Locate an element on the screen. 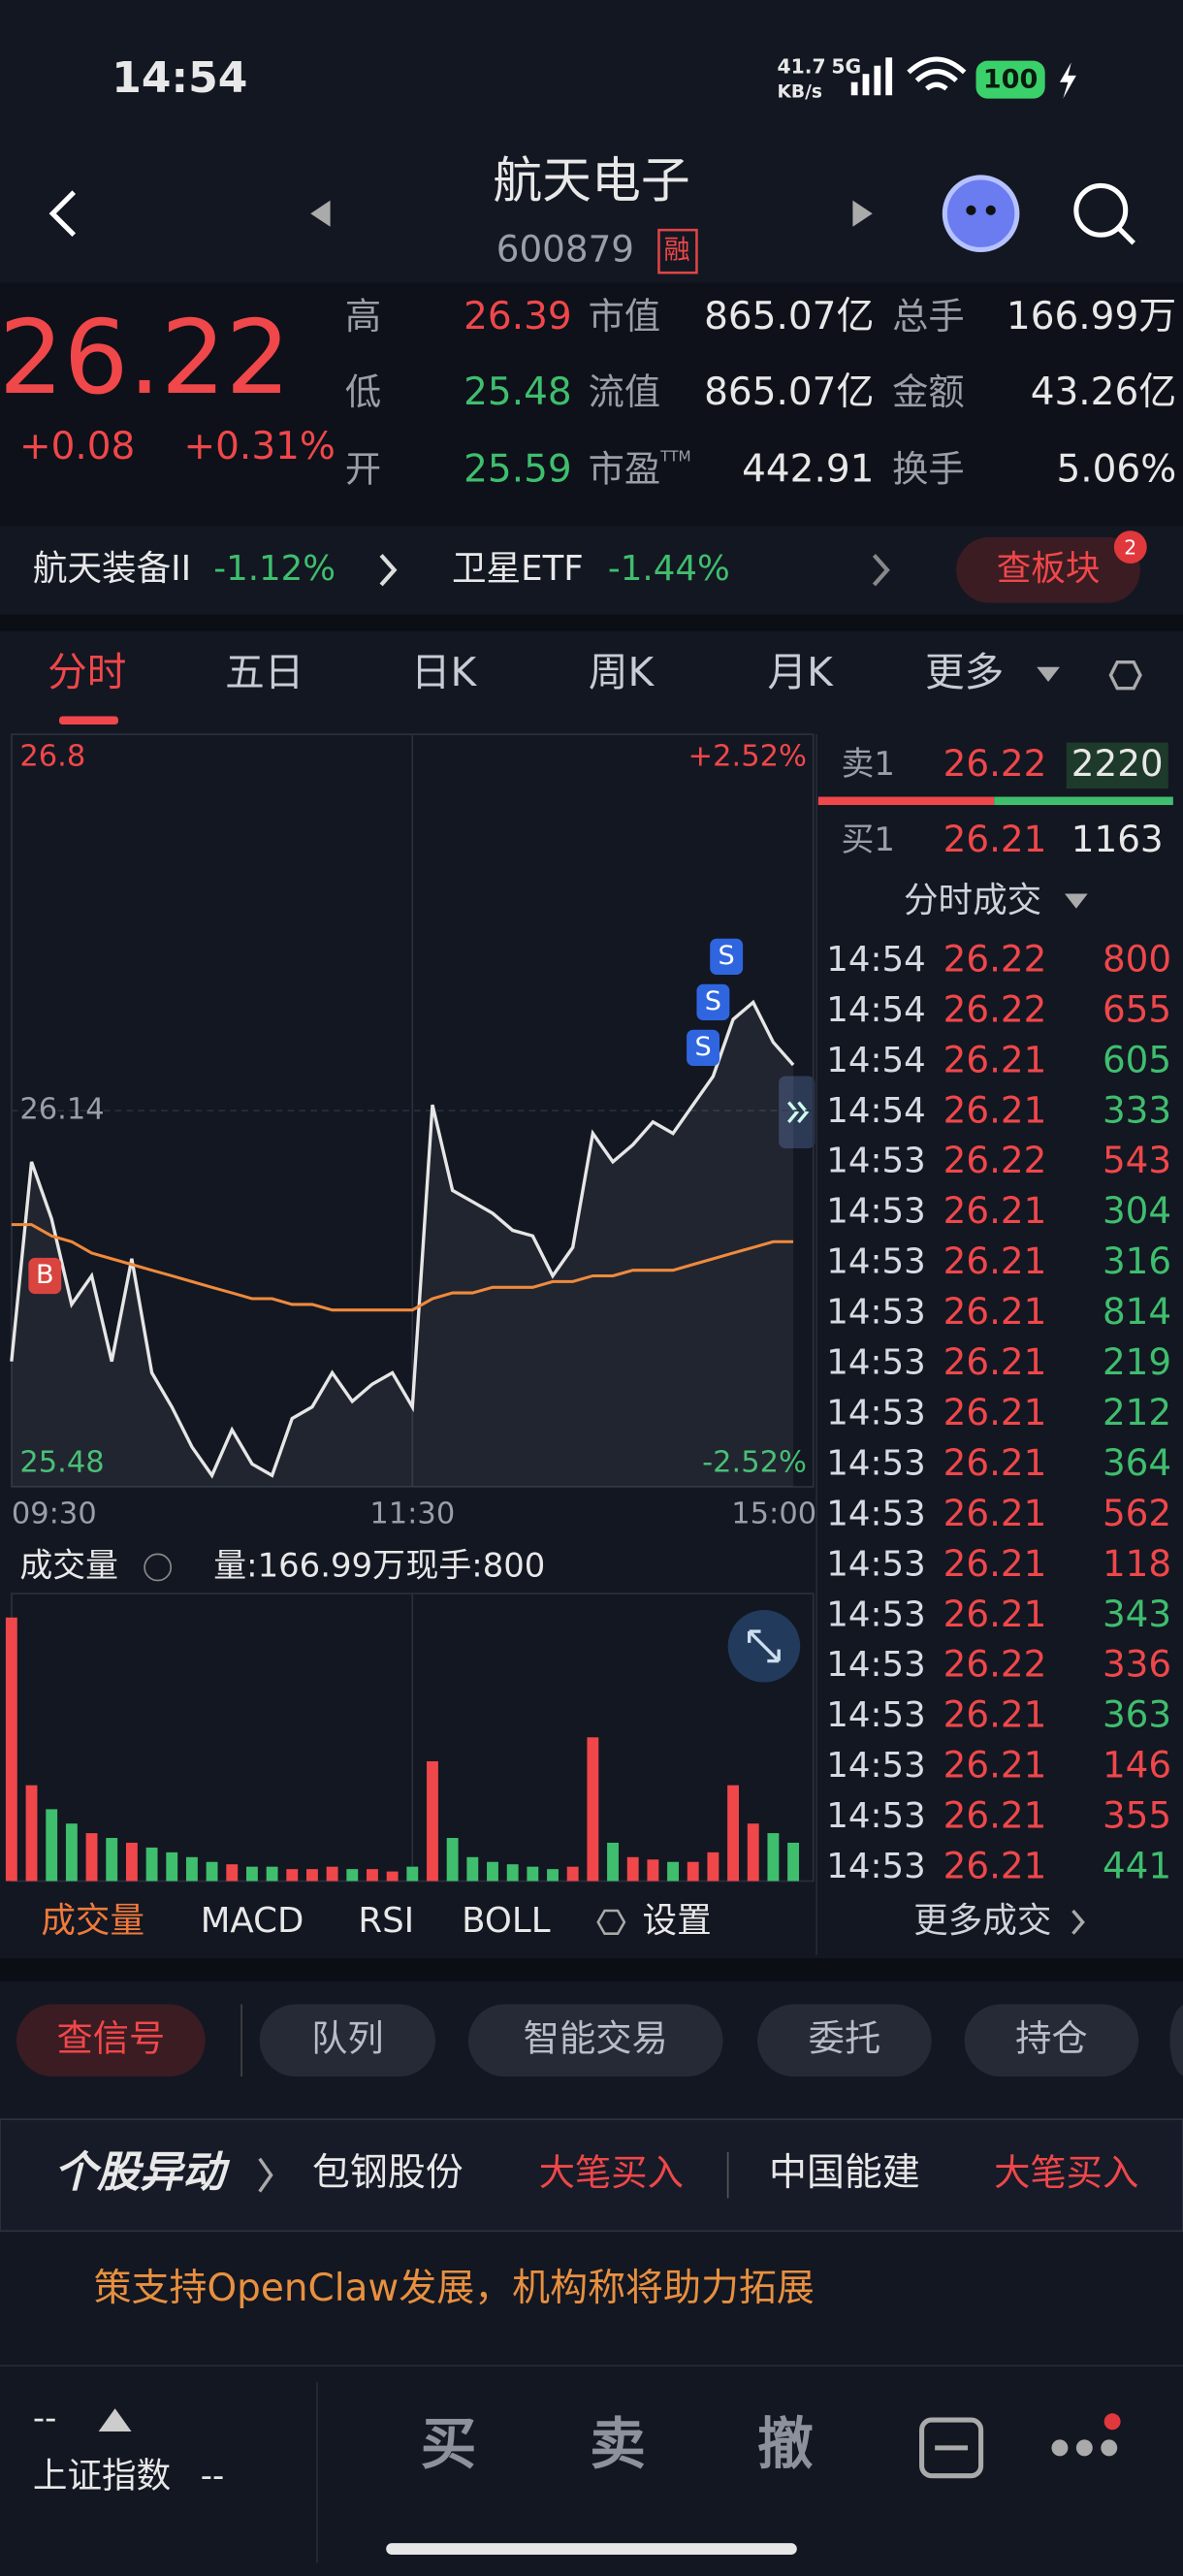 Image resolution: width=1183 pixels, height=2576 pixels. stat-label: 总手 is located at coordinates (928, 316).